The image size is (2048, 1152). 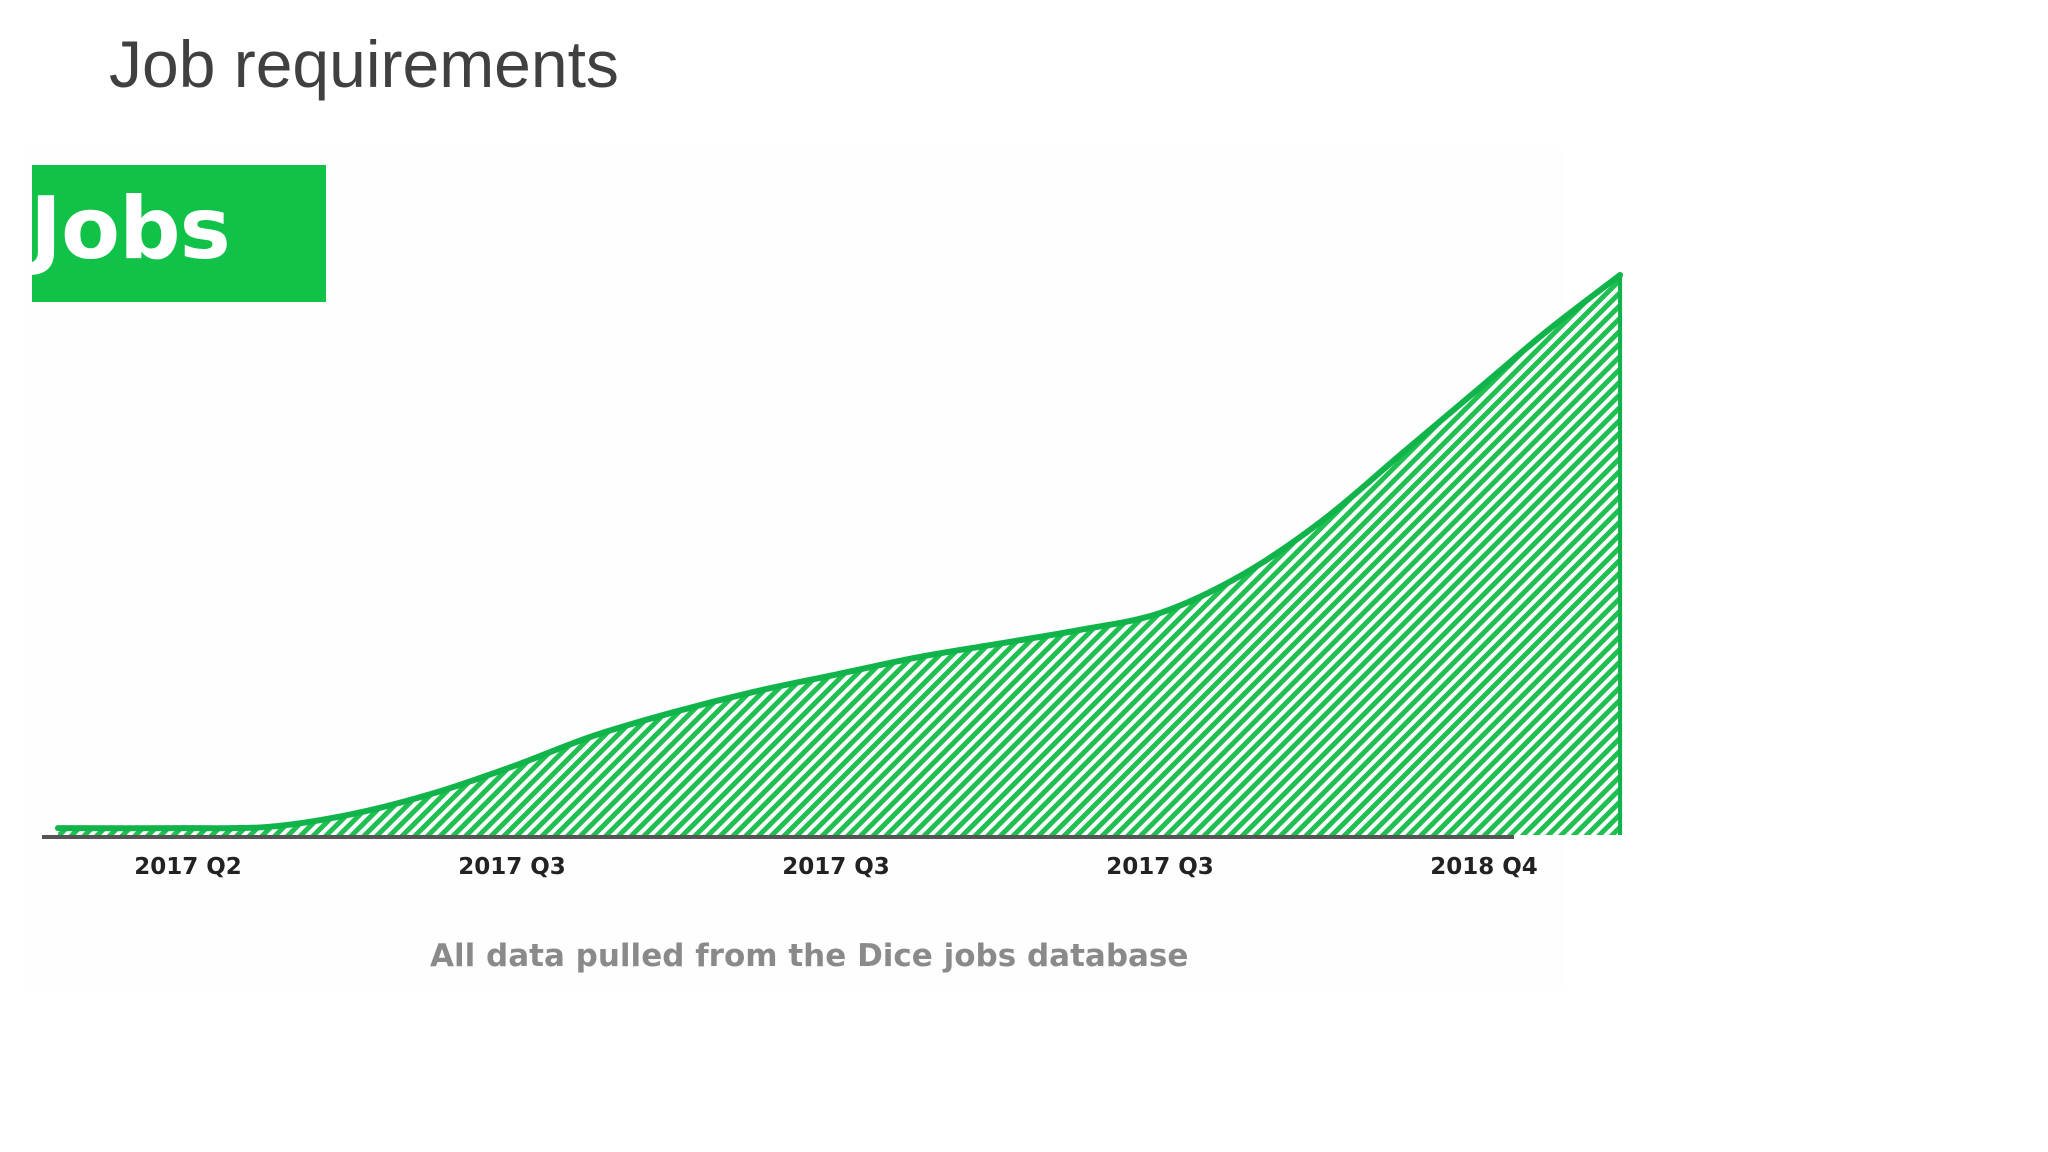 What do you see at coordinates (188, 867) in the screenshot?
I see `x-tick-label: 2017 Q2` at bounding box center [188, 867].